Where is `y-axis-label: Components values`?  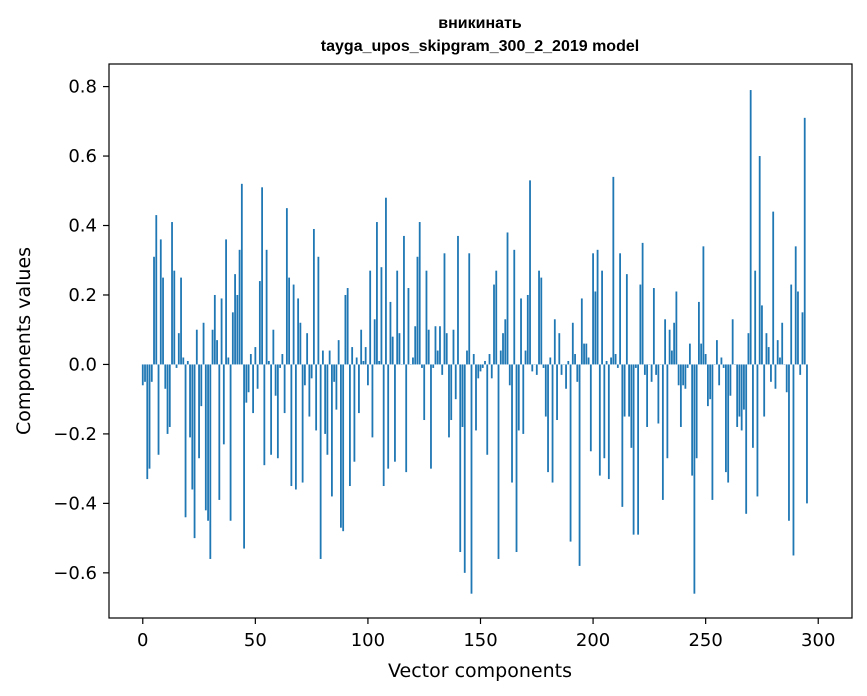
y-axis-label: Components values is located at coordinates (24, 341).